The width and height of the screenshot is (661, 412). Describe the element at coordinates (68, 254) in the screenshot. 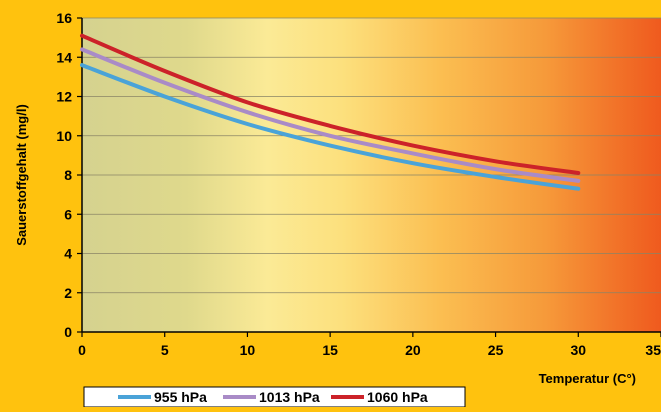

I see `y-tick-label-2: 4` at that location.